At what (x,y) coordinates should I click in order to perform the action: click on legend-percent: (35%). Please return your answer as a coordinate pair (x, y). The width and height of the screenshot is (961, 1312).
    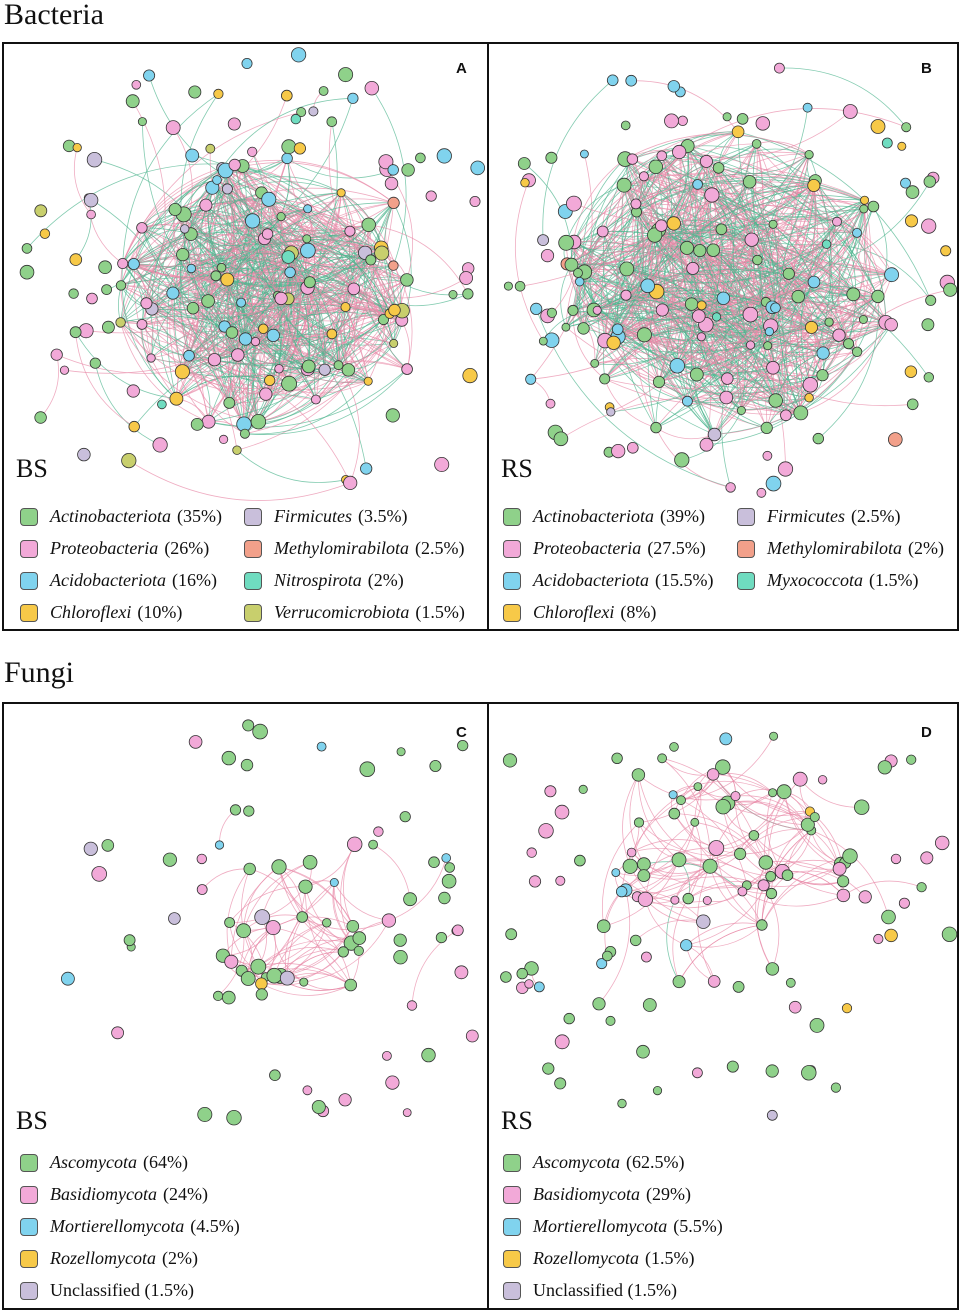
    Looking at the image, I should click on (199, 516).